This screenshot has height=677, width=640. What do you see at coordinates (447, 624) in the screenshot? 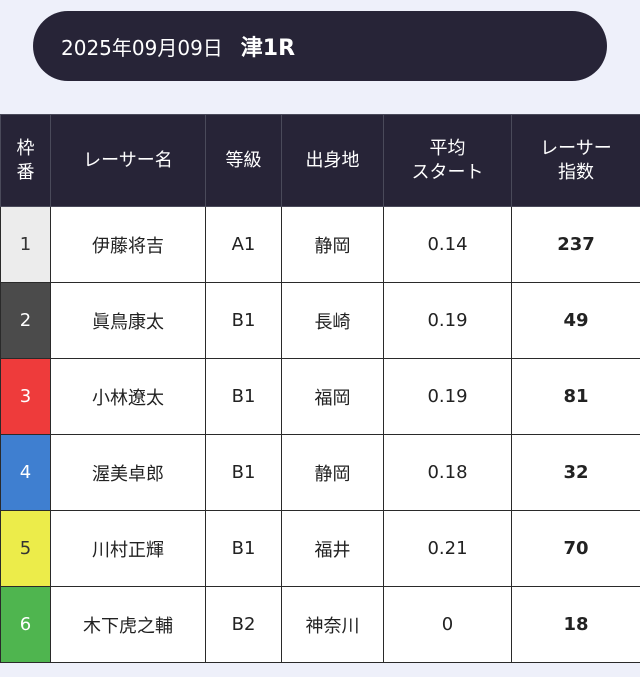
I see `avg-start-cell: 0` at bounding box center [447, 624].